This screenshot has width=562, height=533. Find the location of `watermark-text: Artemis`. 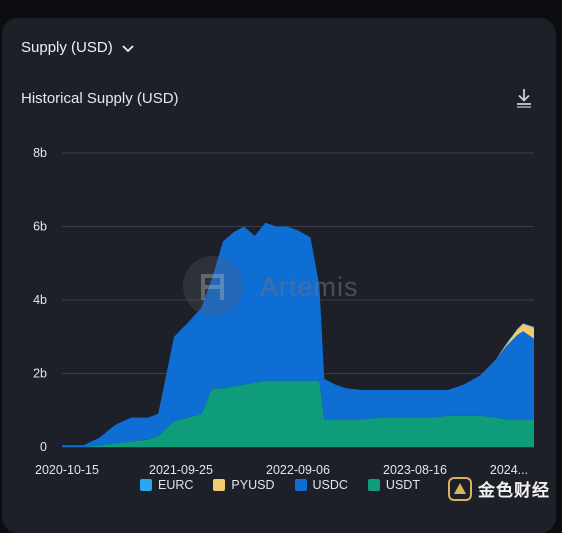

watermark-text: Artemis is located at coordinates (309, 287).